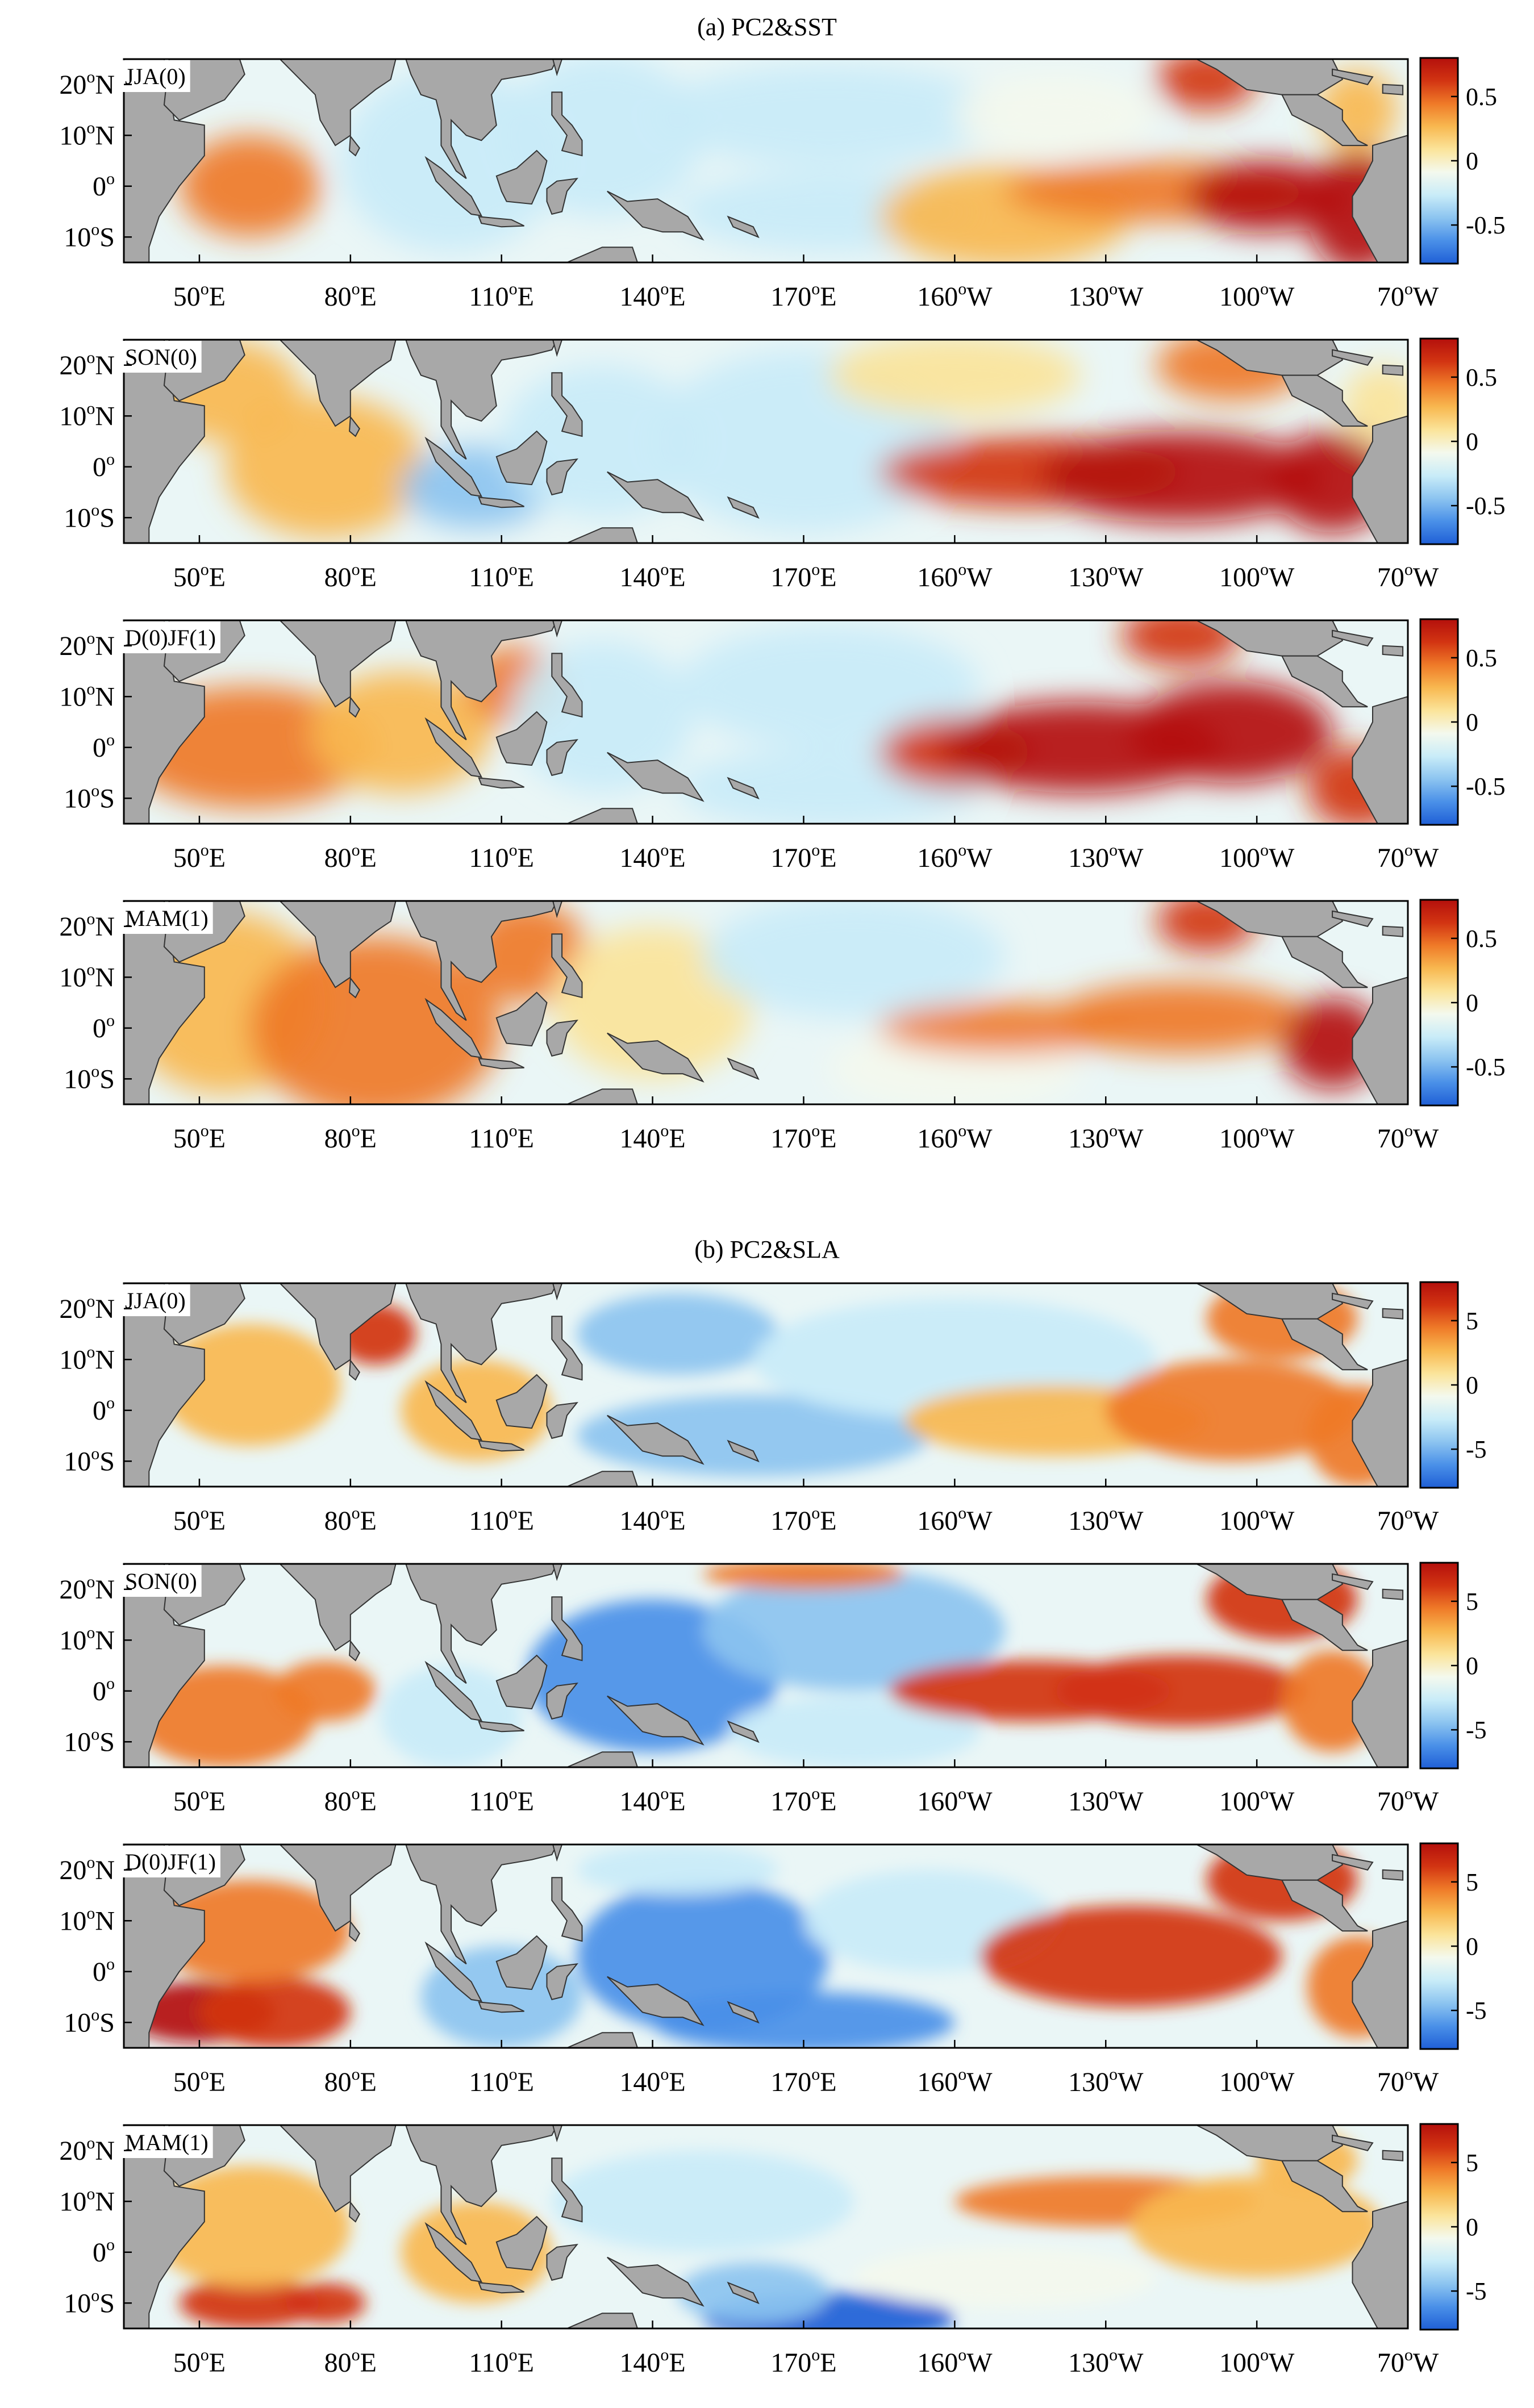 The image size is (1534, 2408). I want to click on lon-tick-label: 70oW, so click(1408, 1520).